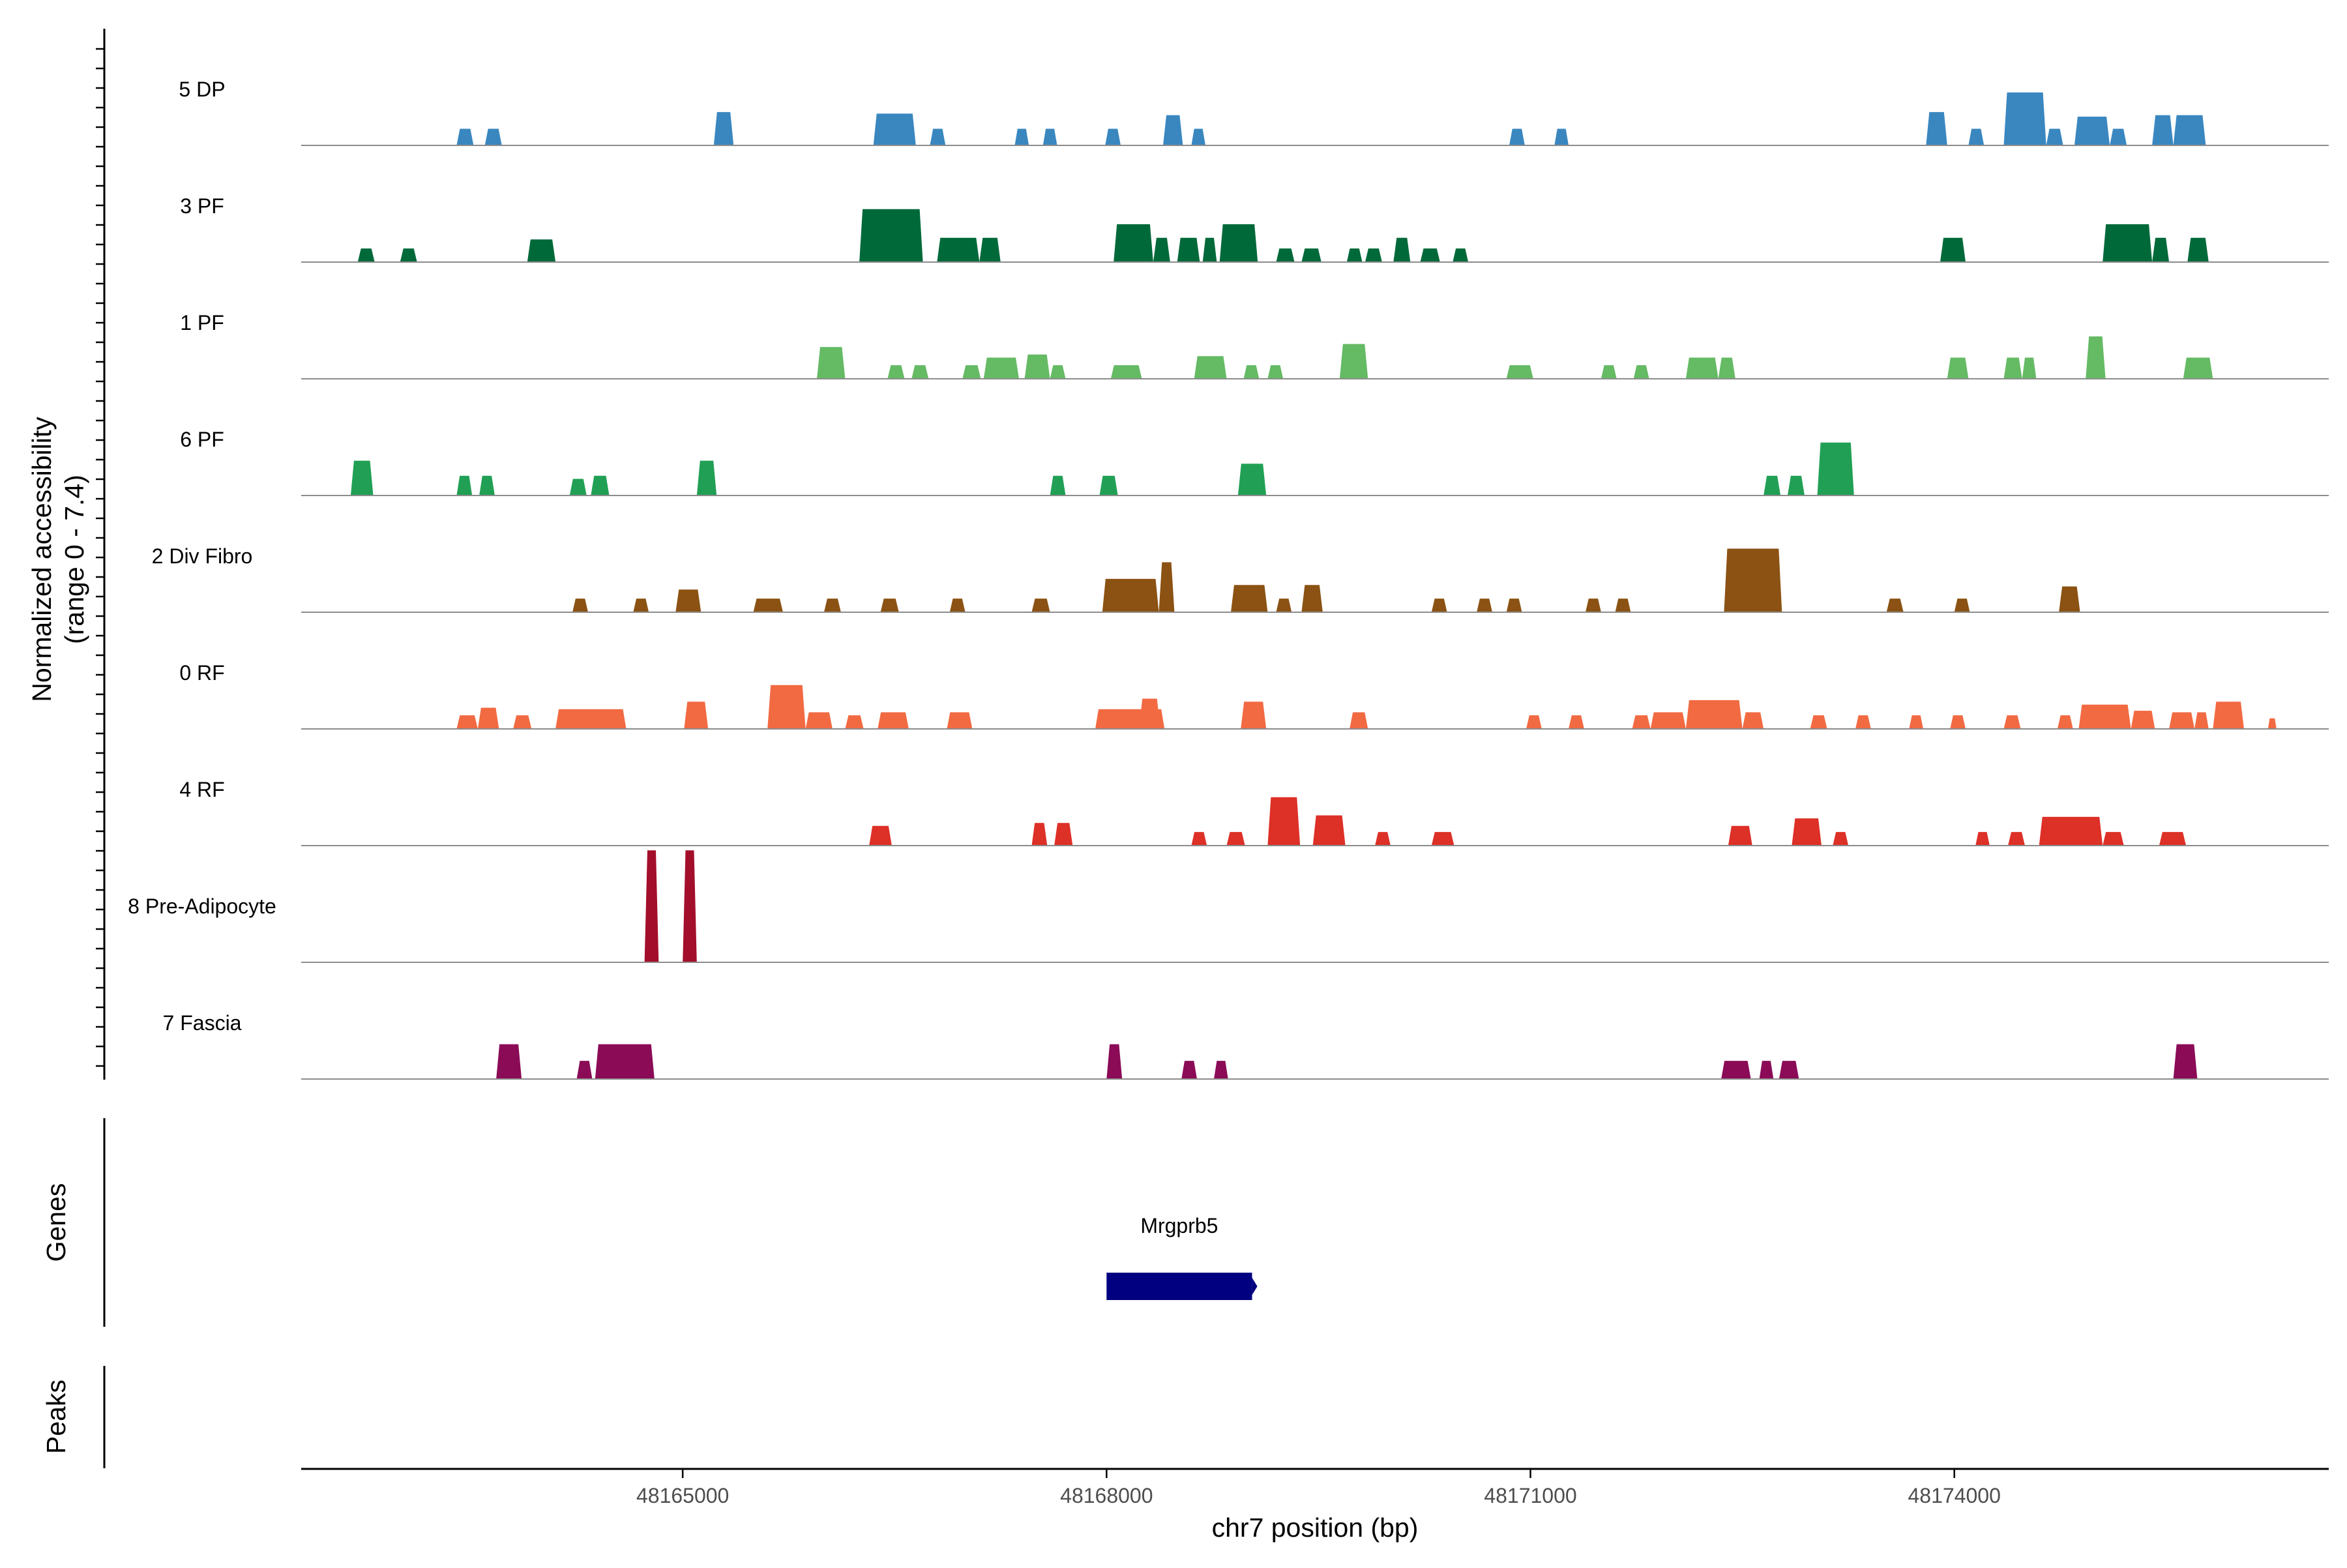 Image resolution: width=2347 pixels, height=1568 pixels. I want to click on gene-strand-arrow, so click(1255, 1287).